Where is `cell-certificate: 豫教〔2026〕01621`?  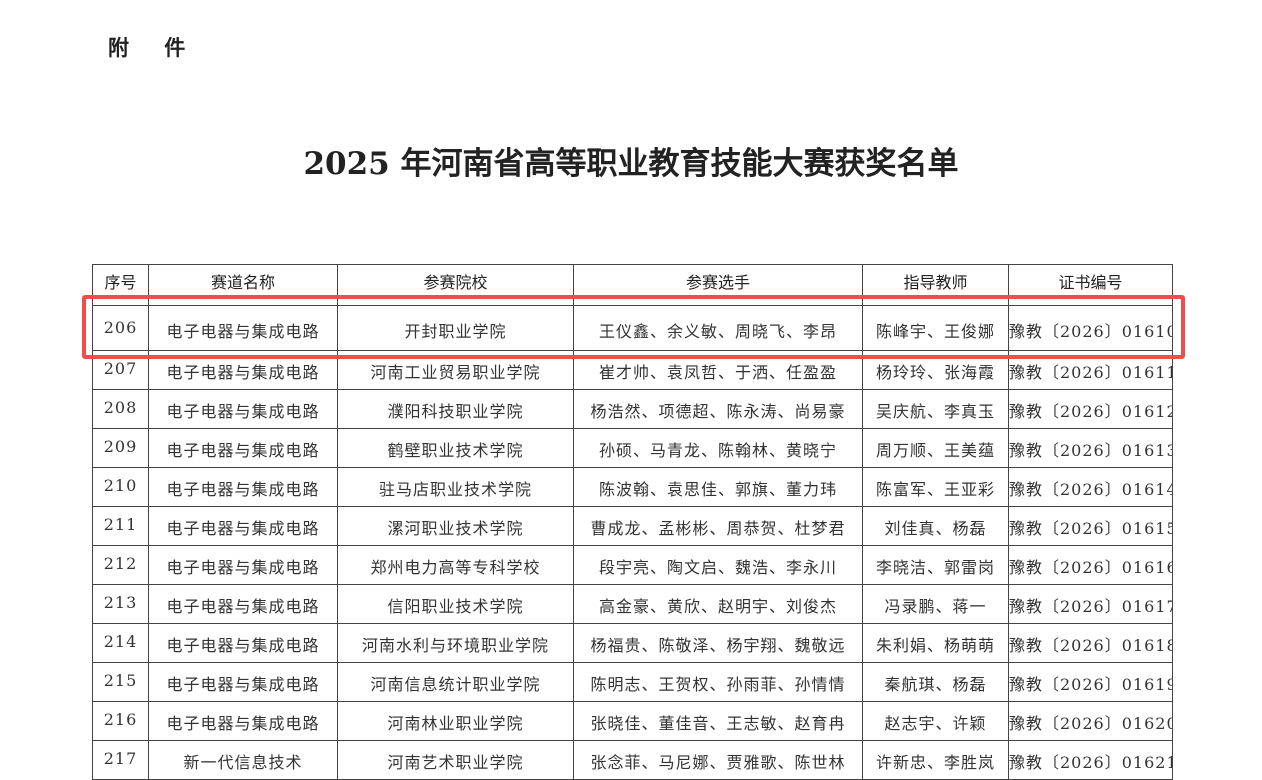 cell-certificate: 豫教〔2026〕01621 is located at coordinates (1090, 760).